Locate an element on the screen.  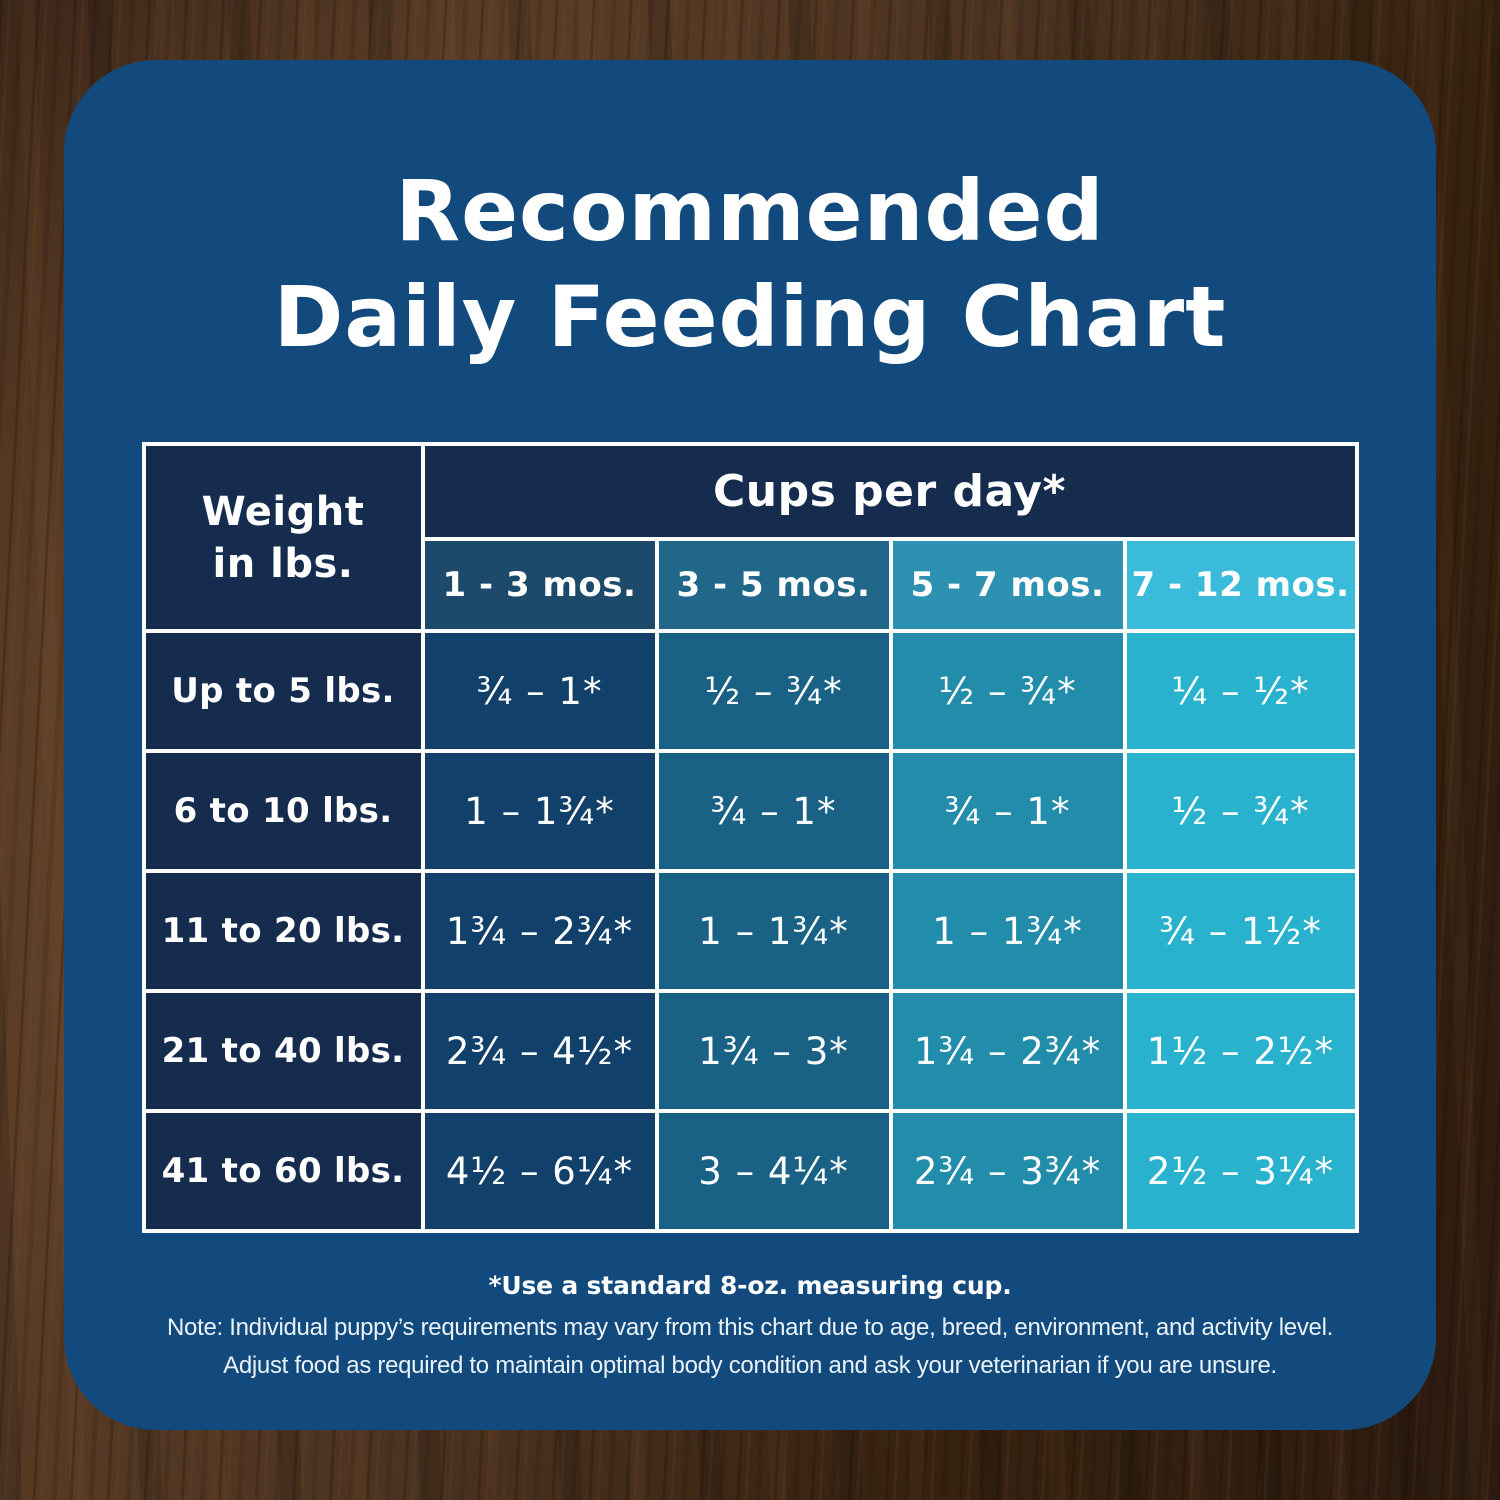
feeding-value-cell: ¼ – ½* is located at coordinates (1240, 691).